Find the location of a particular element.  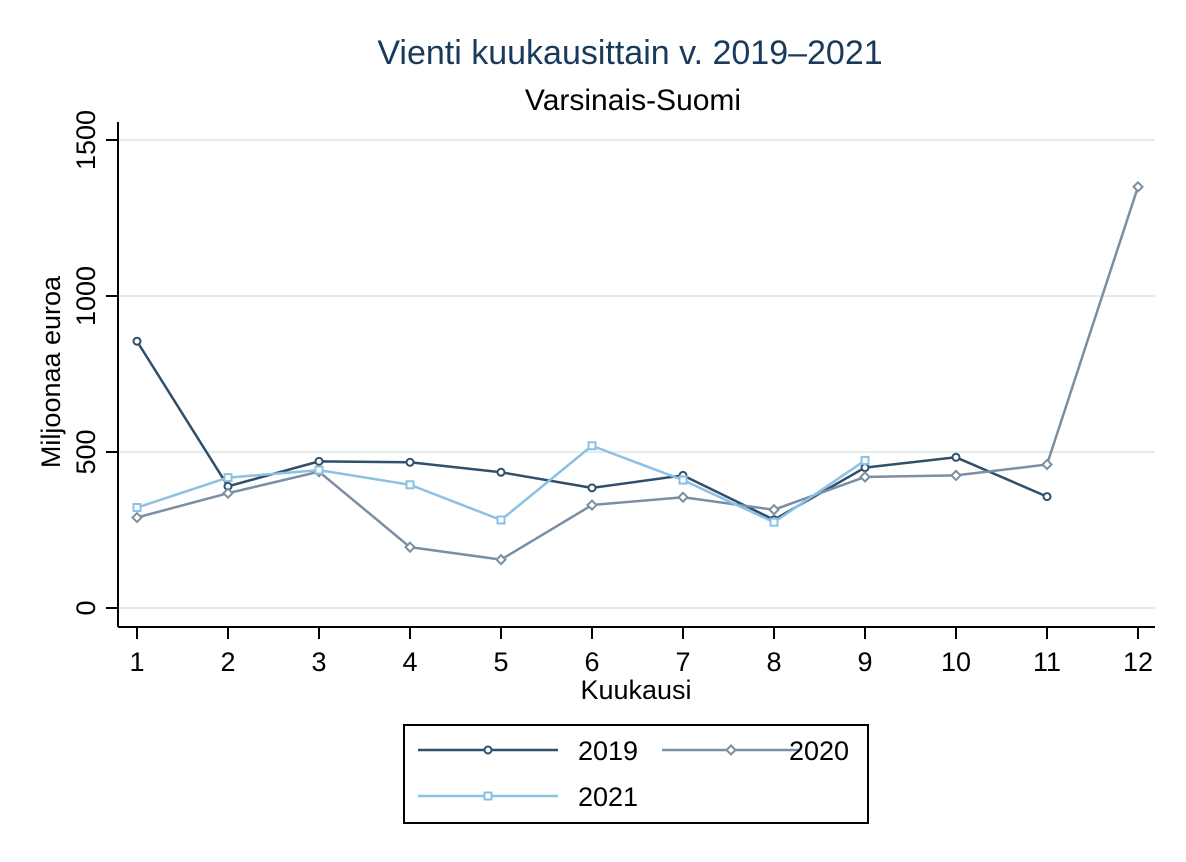

x-tick-label: 8 is located at coordinates (773, 662).